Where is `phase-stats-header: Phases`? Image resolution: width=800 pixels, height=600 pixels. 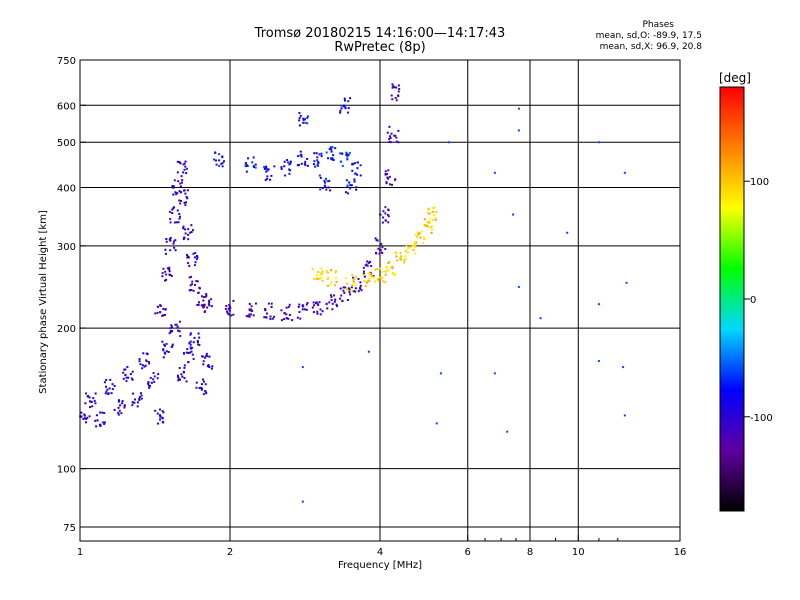
phase-stats-header: Phases is located at coordinates (658, 25).